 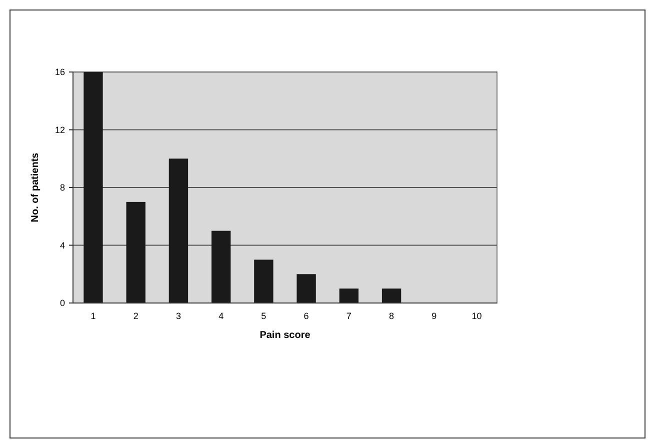 What do you see at coordinates (349, 316) in the screenshot?
I see `x-tick-label: 7` at bounding box center [349, 316].